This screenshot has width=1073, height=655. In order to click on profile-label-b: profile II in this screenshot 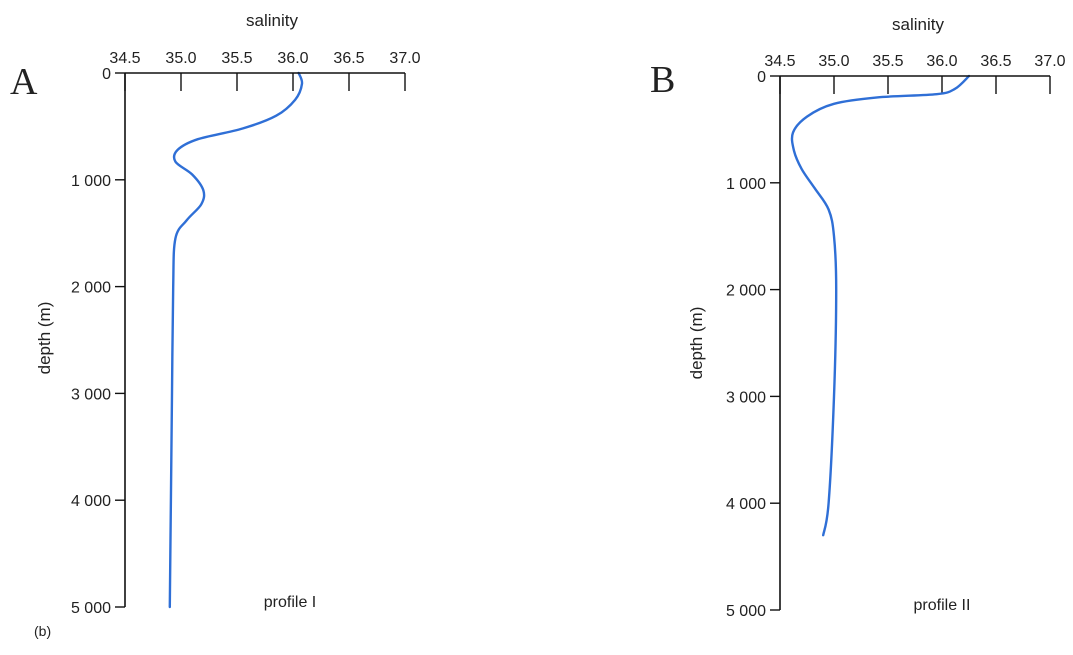, I will do `click(942, 605)`.